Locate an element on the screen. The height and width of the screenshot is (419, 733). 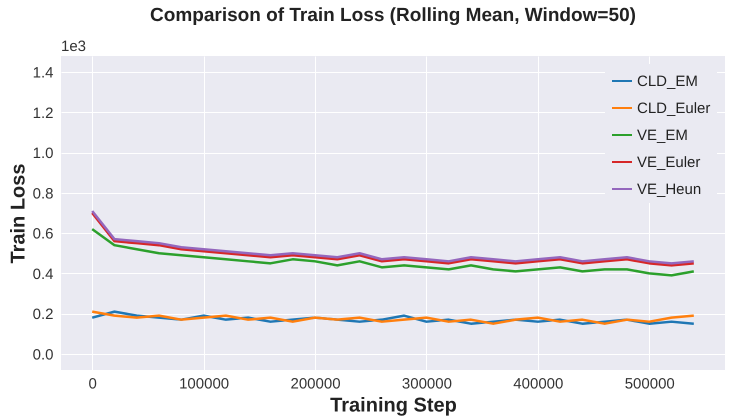
line-series is located at coordinates (393, 252).